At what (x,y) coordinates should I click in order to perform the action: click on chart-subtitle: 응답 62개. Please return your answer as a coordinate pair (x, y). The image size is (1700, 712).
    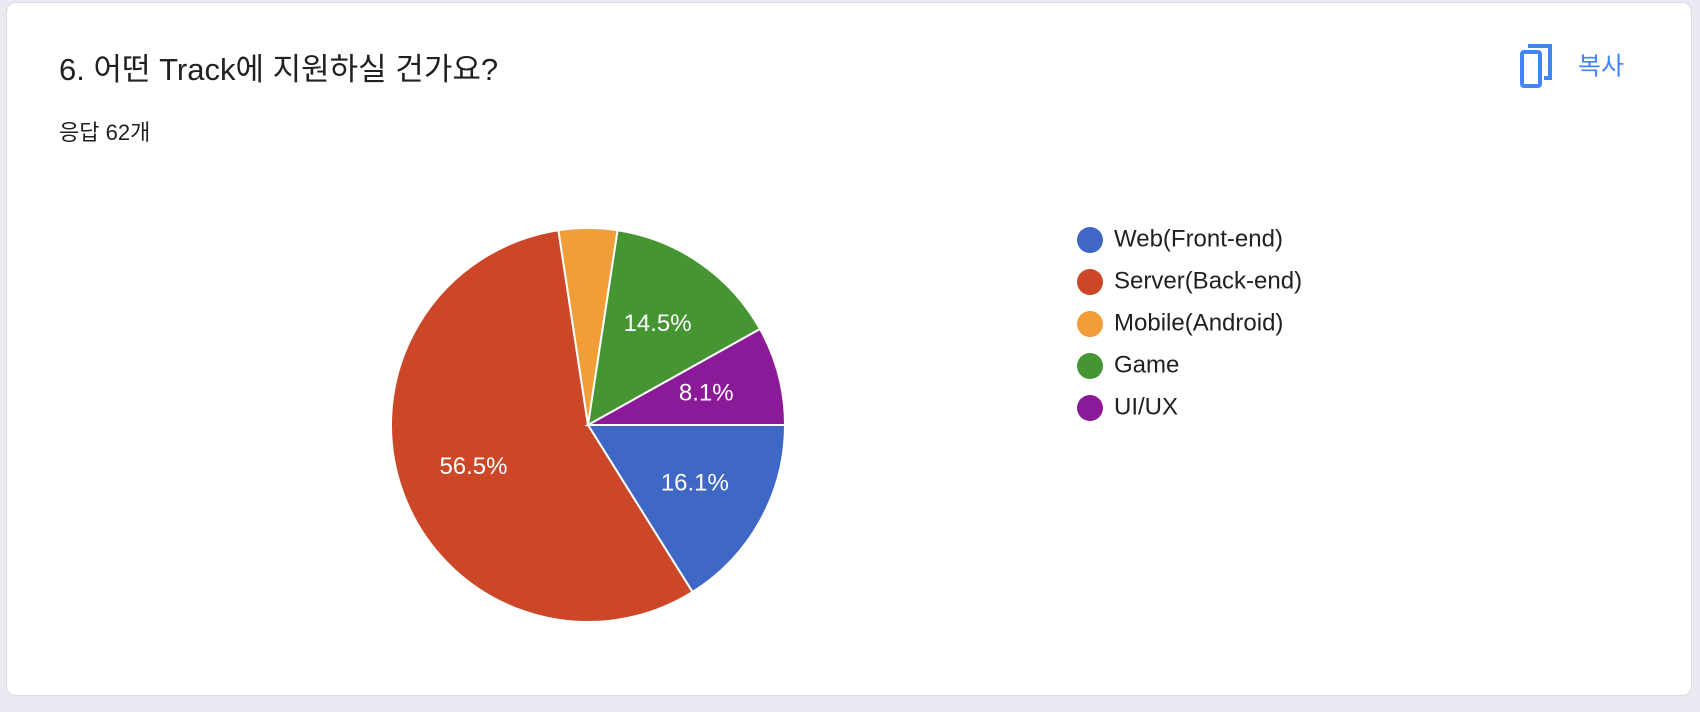
    Looking at the image, I should click on (104, 132).